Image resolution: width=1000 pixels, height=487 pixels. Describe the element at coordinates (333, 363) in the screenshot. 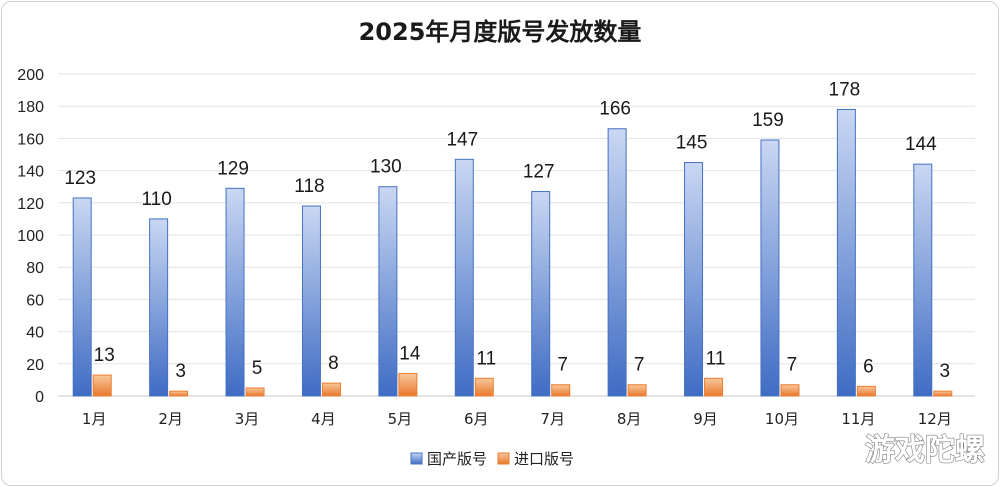

I see `data-label-imported: 8` at that location.